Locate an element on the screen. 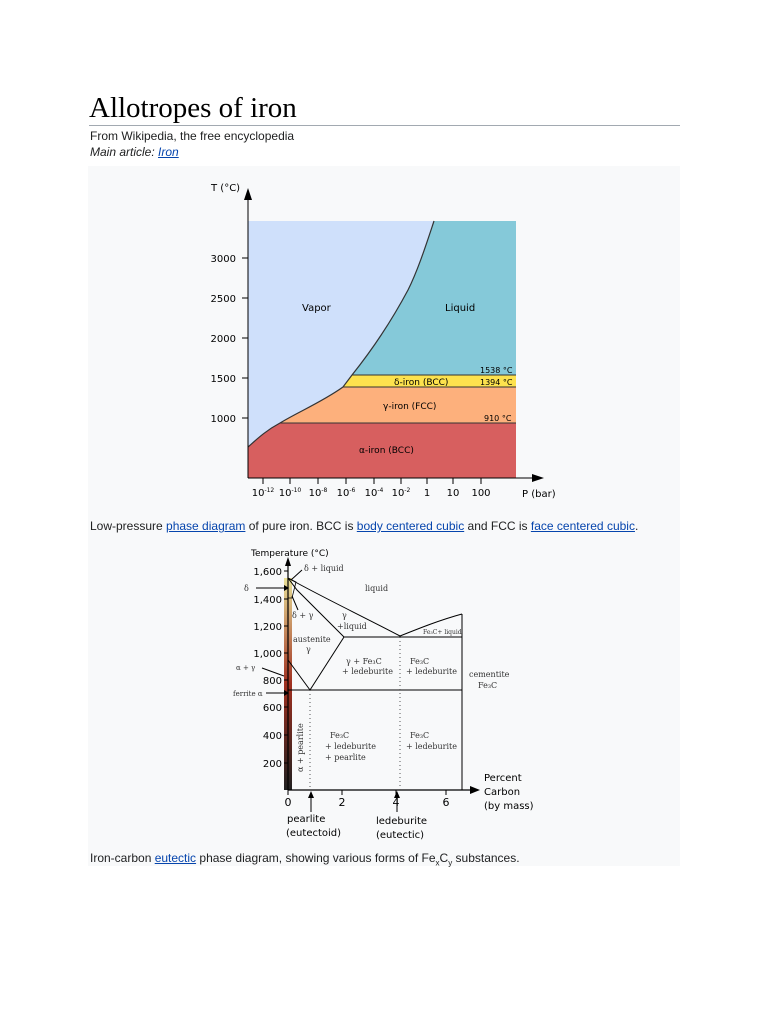  x-tick-base: 100 is located at coordinates (480, 493).